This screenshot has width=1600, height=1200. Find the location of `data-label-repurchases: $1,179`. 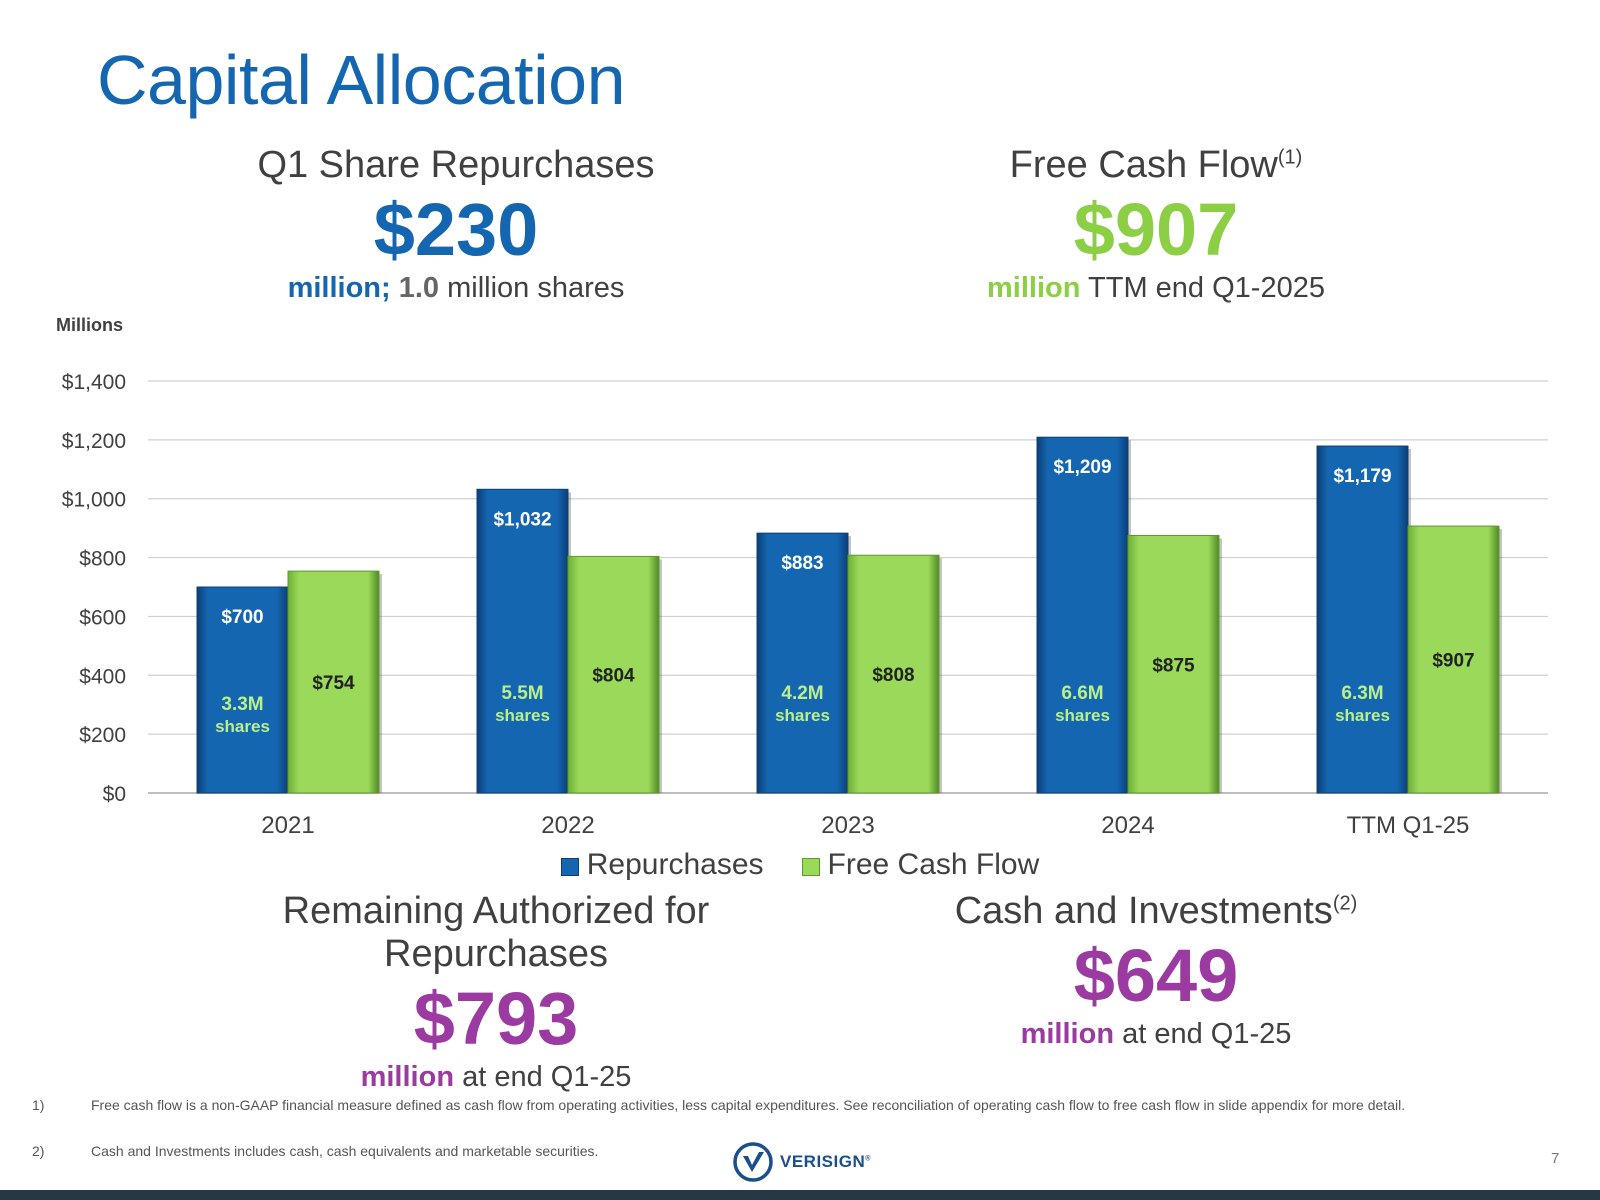

data-label-repurchases: $1,179 is located at coordinates (1362, 476).